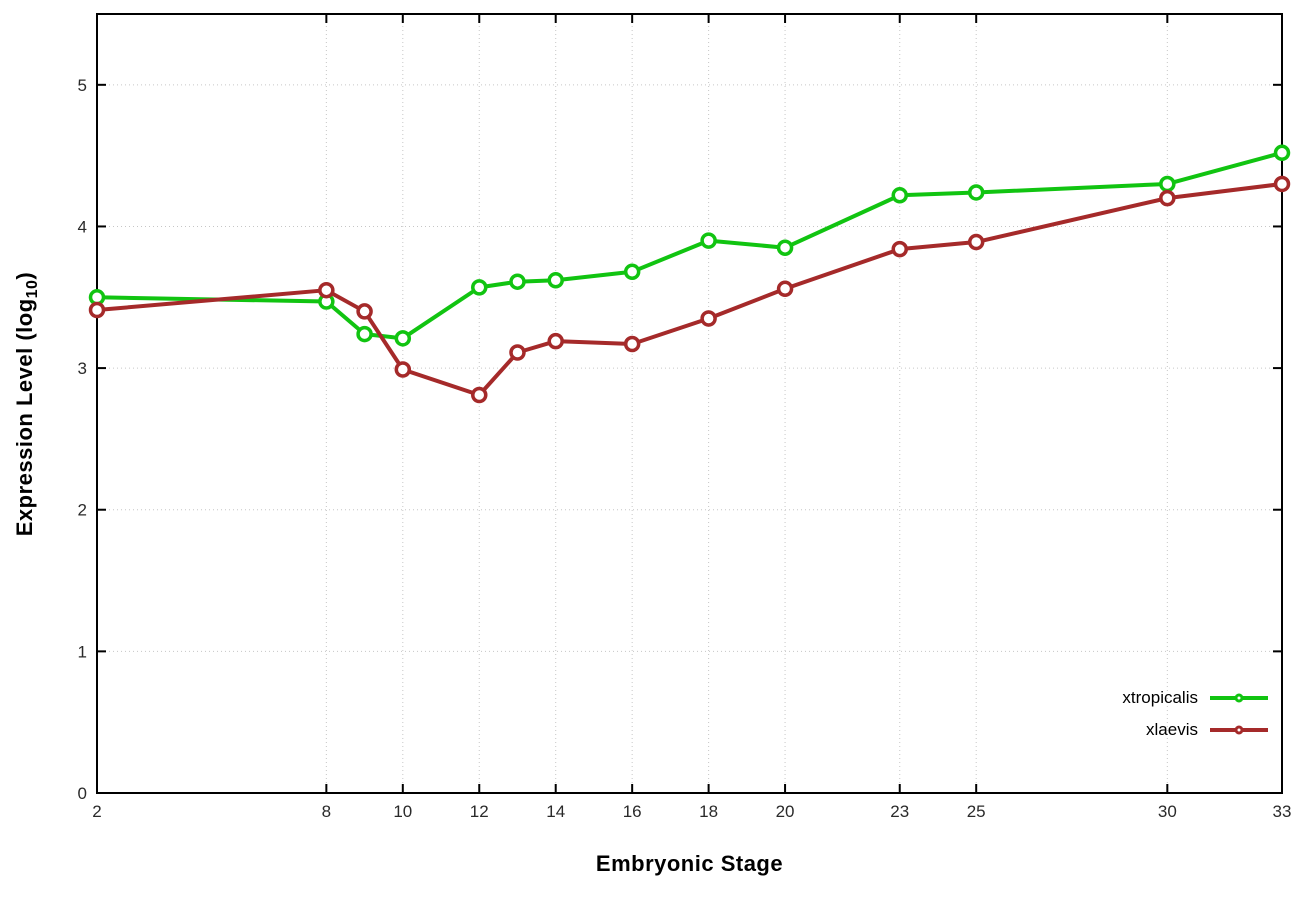 The width and height of the screenshot is (1296, 907). What do you see at coordinates (555, 811) in the screenshot?
I see `x-tick-label: 14` at bounding box center [555, 811].